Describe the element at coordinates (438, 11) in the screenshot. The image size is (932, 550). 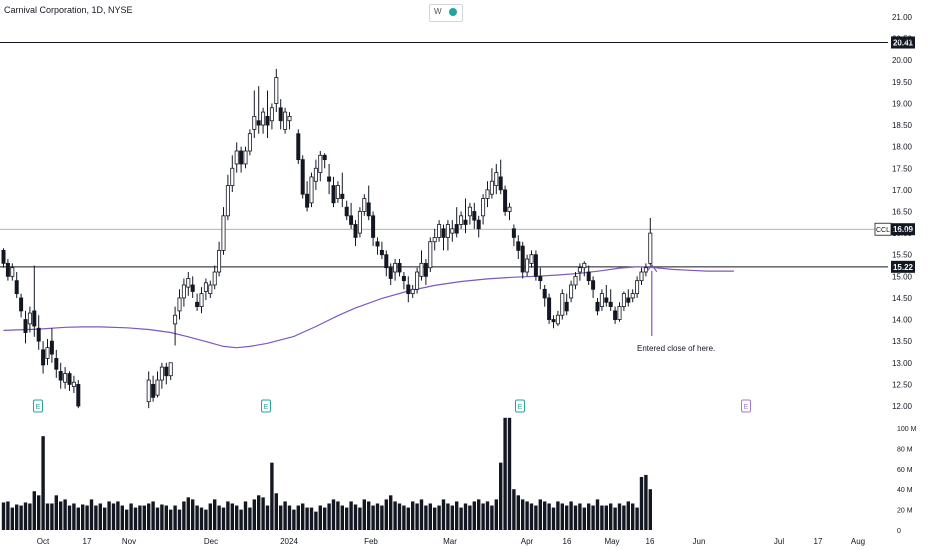
I see `toolbar-w-button: W` at that location.